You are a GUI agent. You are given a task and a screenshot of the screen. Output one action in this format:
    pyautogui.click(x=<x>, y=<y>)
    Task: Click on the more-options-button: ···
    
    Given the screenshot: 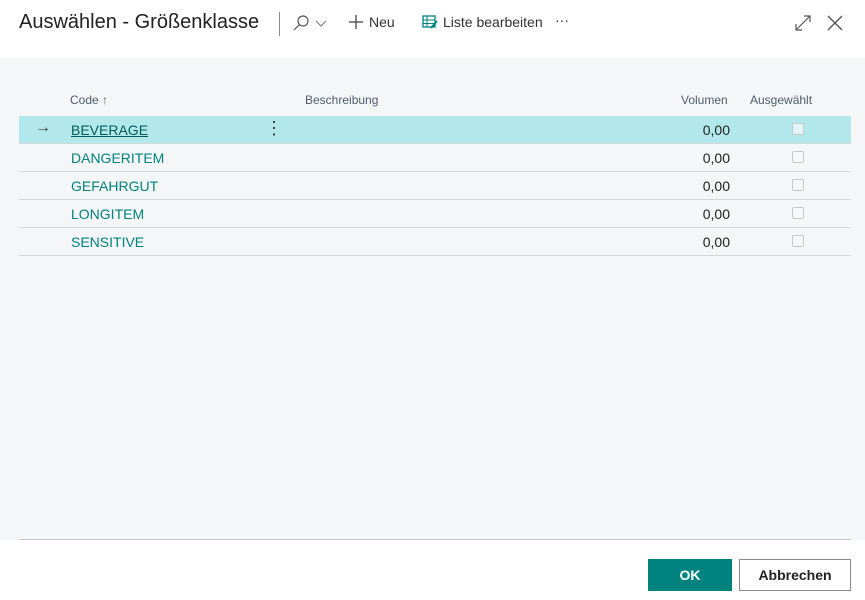 What is the action you would take?
    pyautogui.click(x=562, y=20)
    